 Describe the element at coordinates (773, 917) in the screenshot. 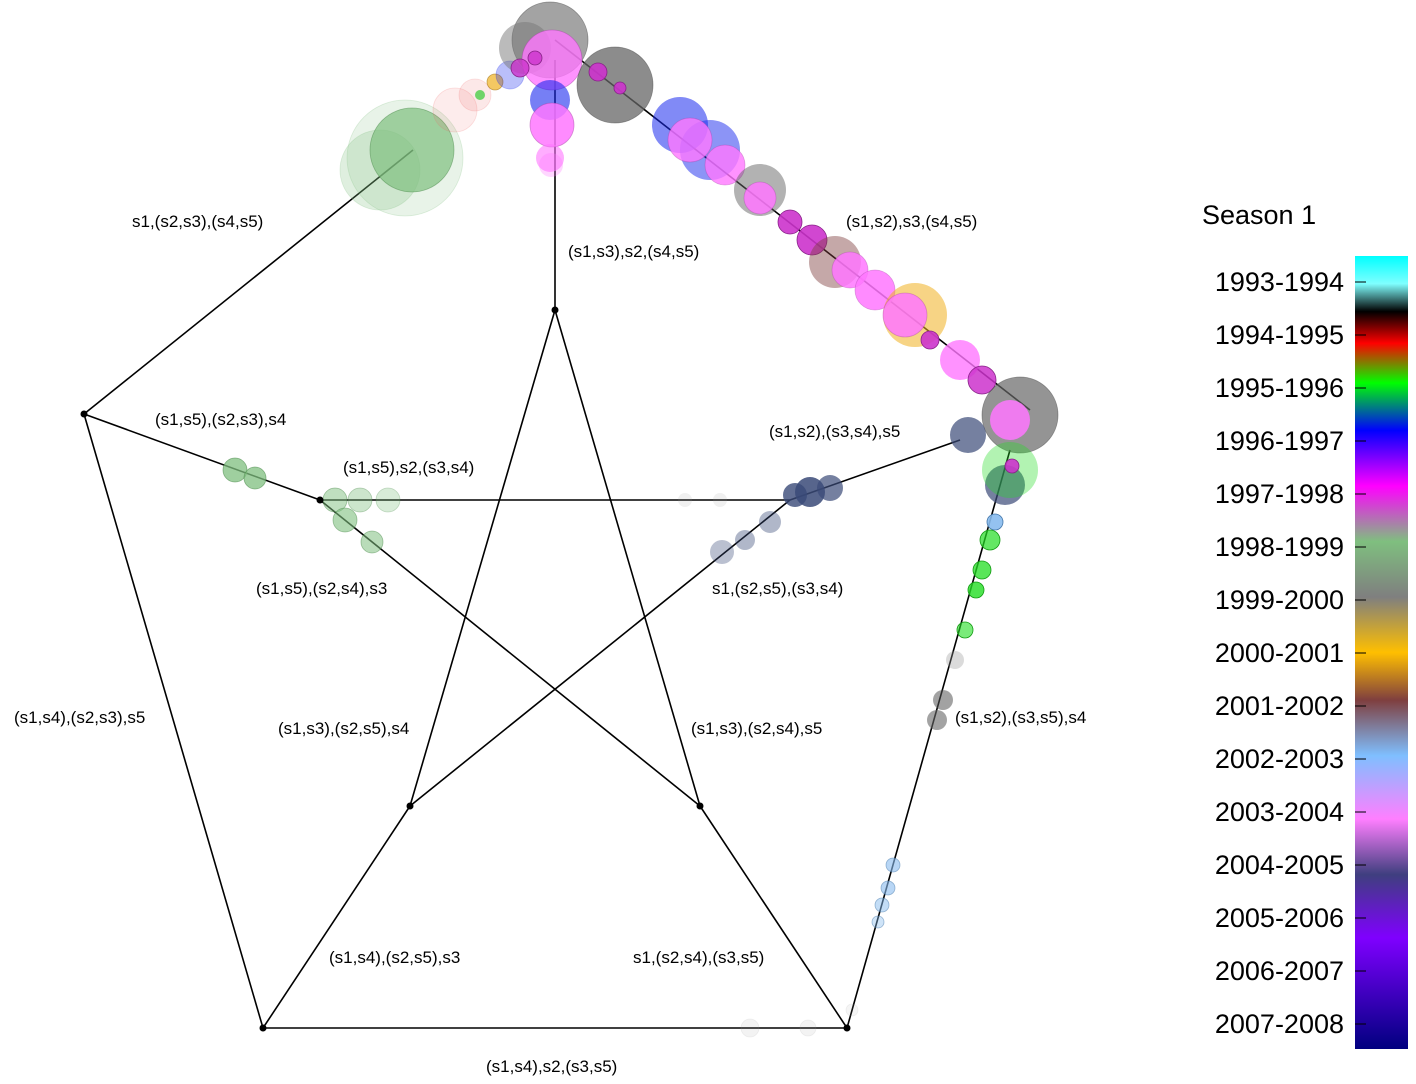

I see `edge-bottom-right` at that location.